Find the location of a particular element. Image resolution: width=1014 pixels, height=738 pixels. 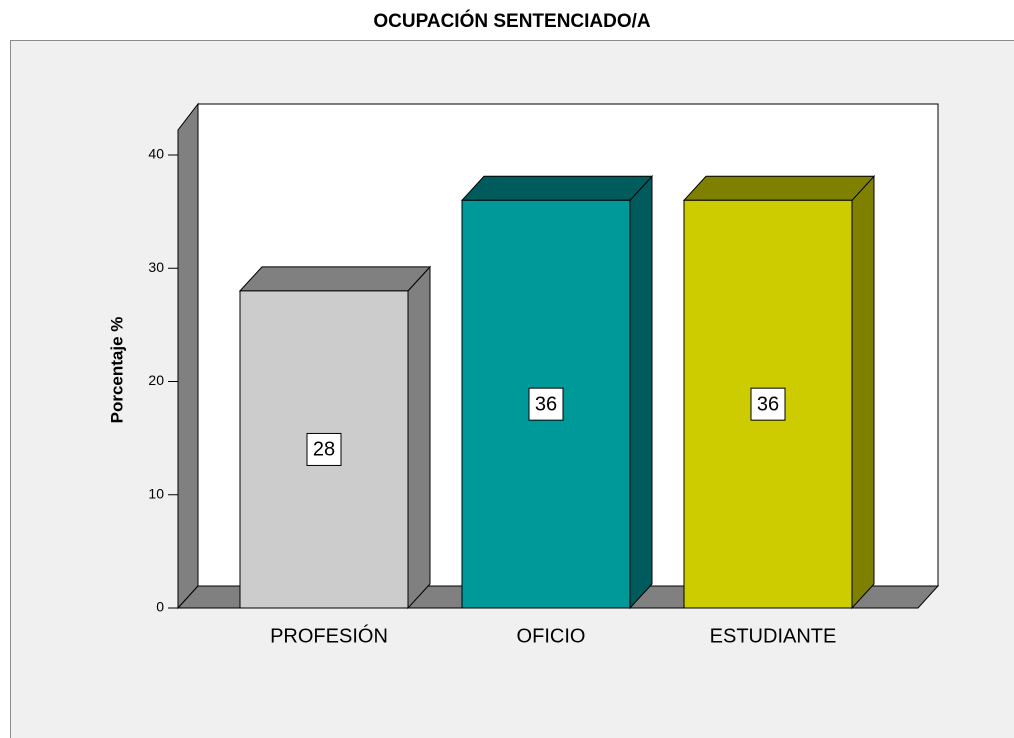

y-tick-label: 0 is located at coordinates (160, 607).